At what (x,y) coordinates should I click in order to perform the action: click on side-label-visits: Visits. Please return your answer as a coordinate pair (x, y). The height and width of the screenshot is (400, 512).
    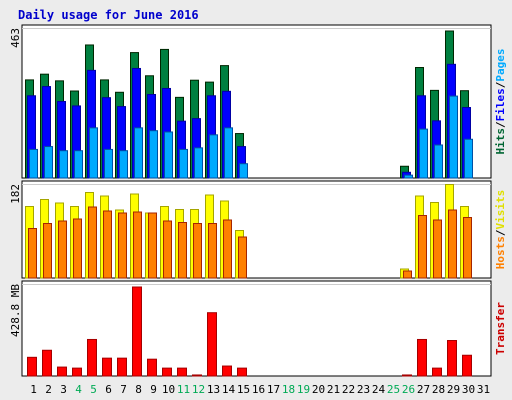
    Looking at the image, I should click on (500, 210).